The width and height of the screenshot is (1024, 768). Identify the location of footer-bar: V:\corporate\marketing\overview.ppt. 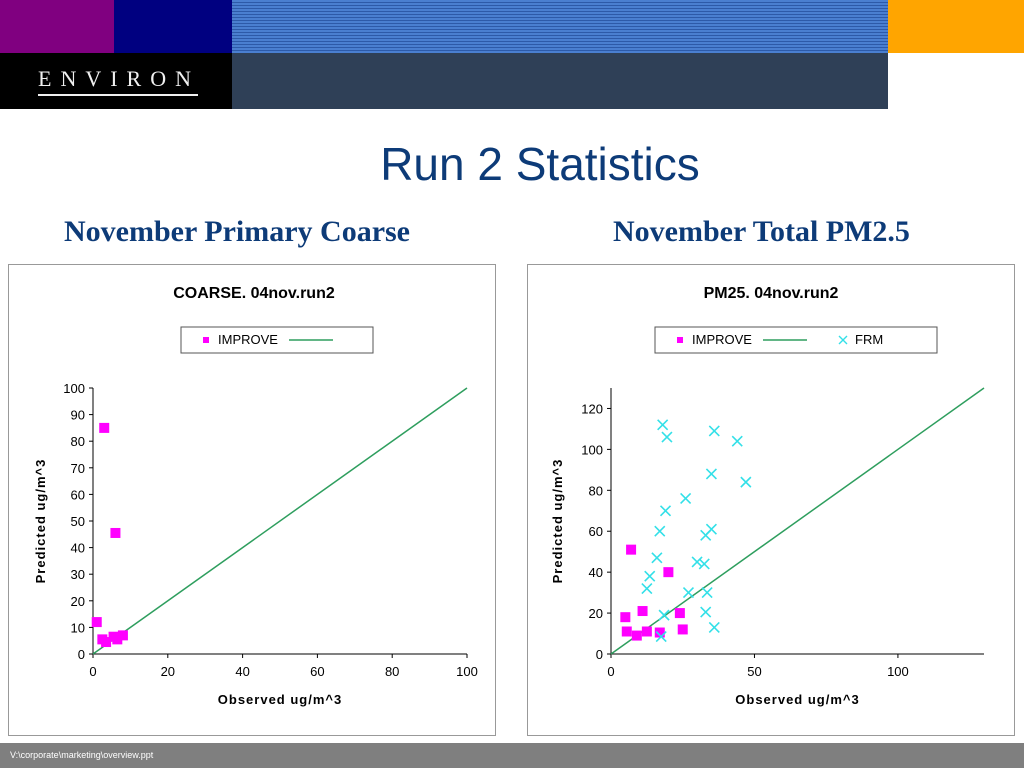
(512, 755).